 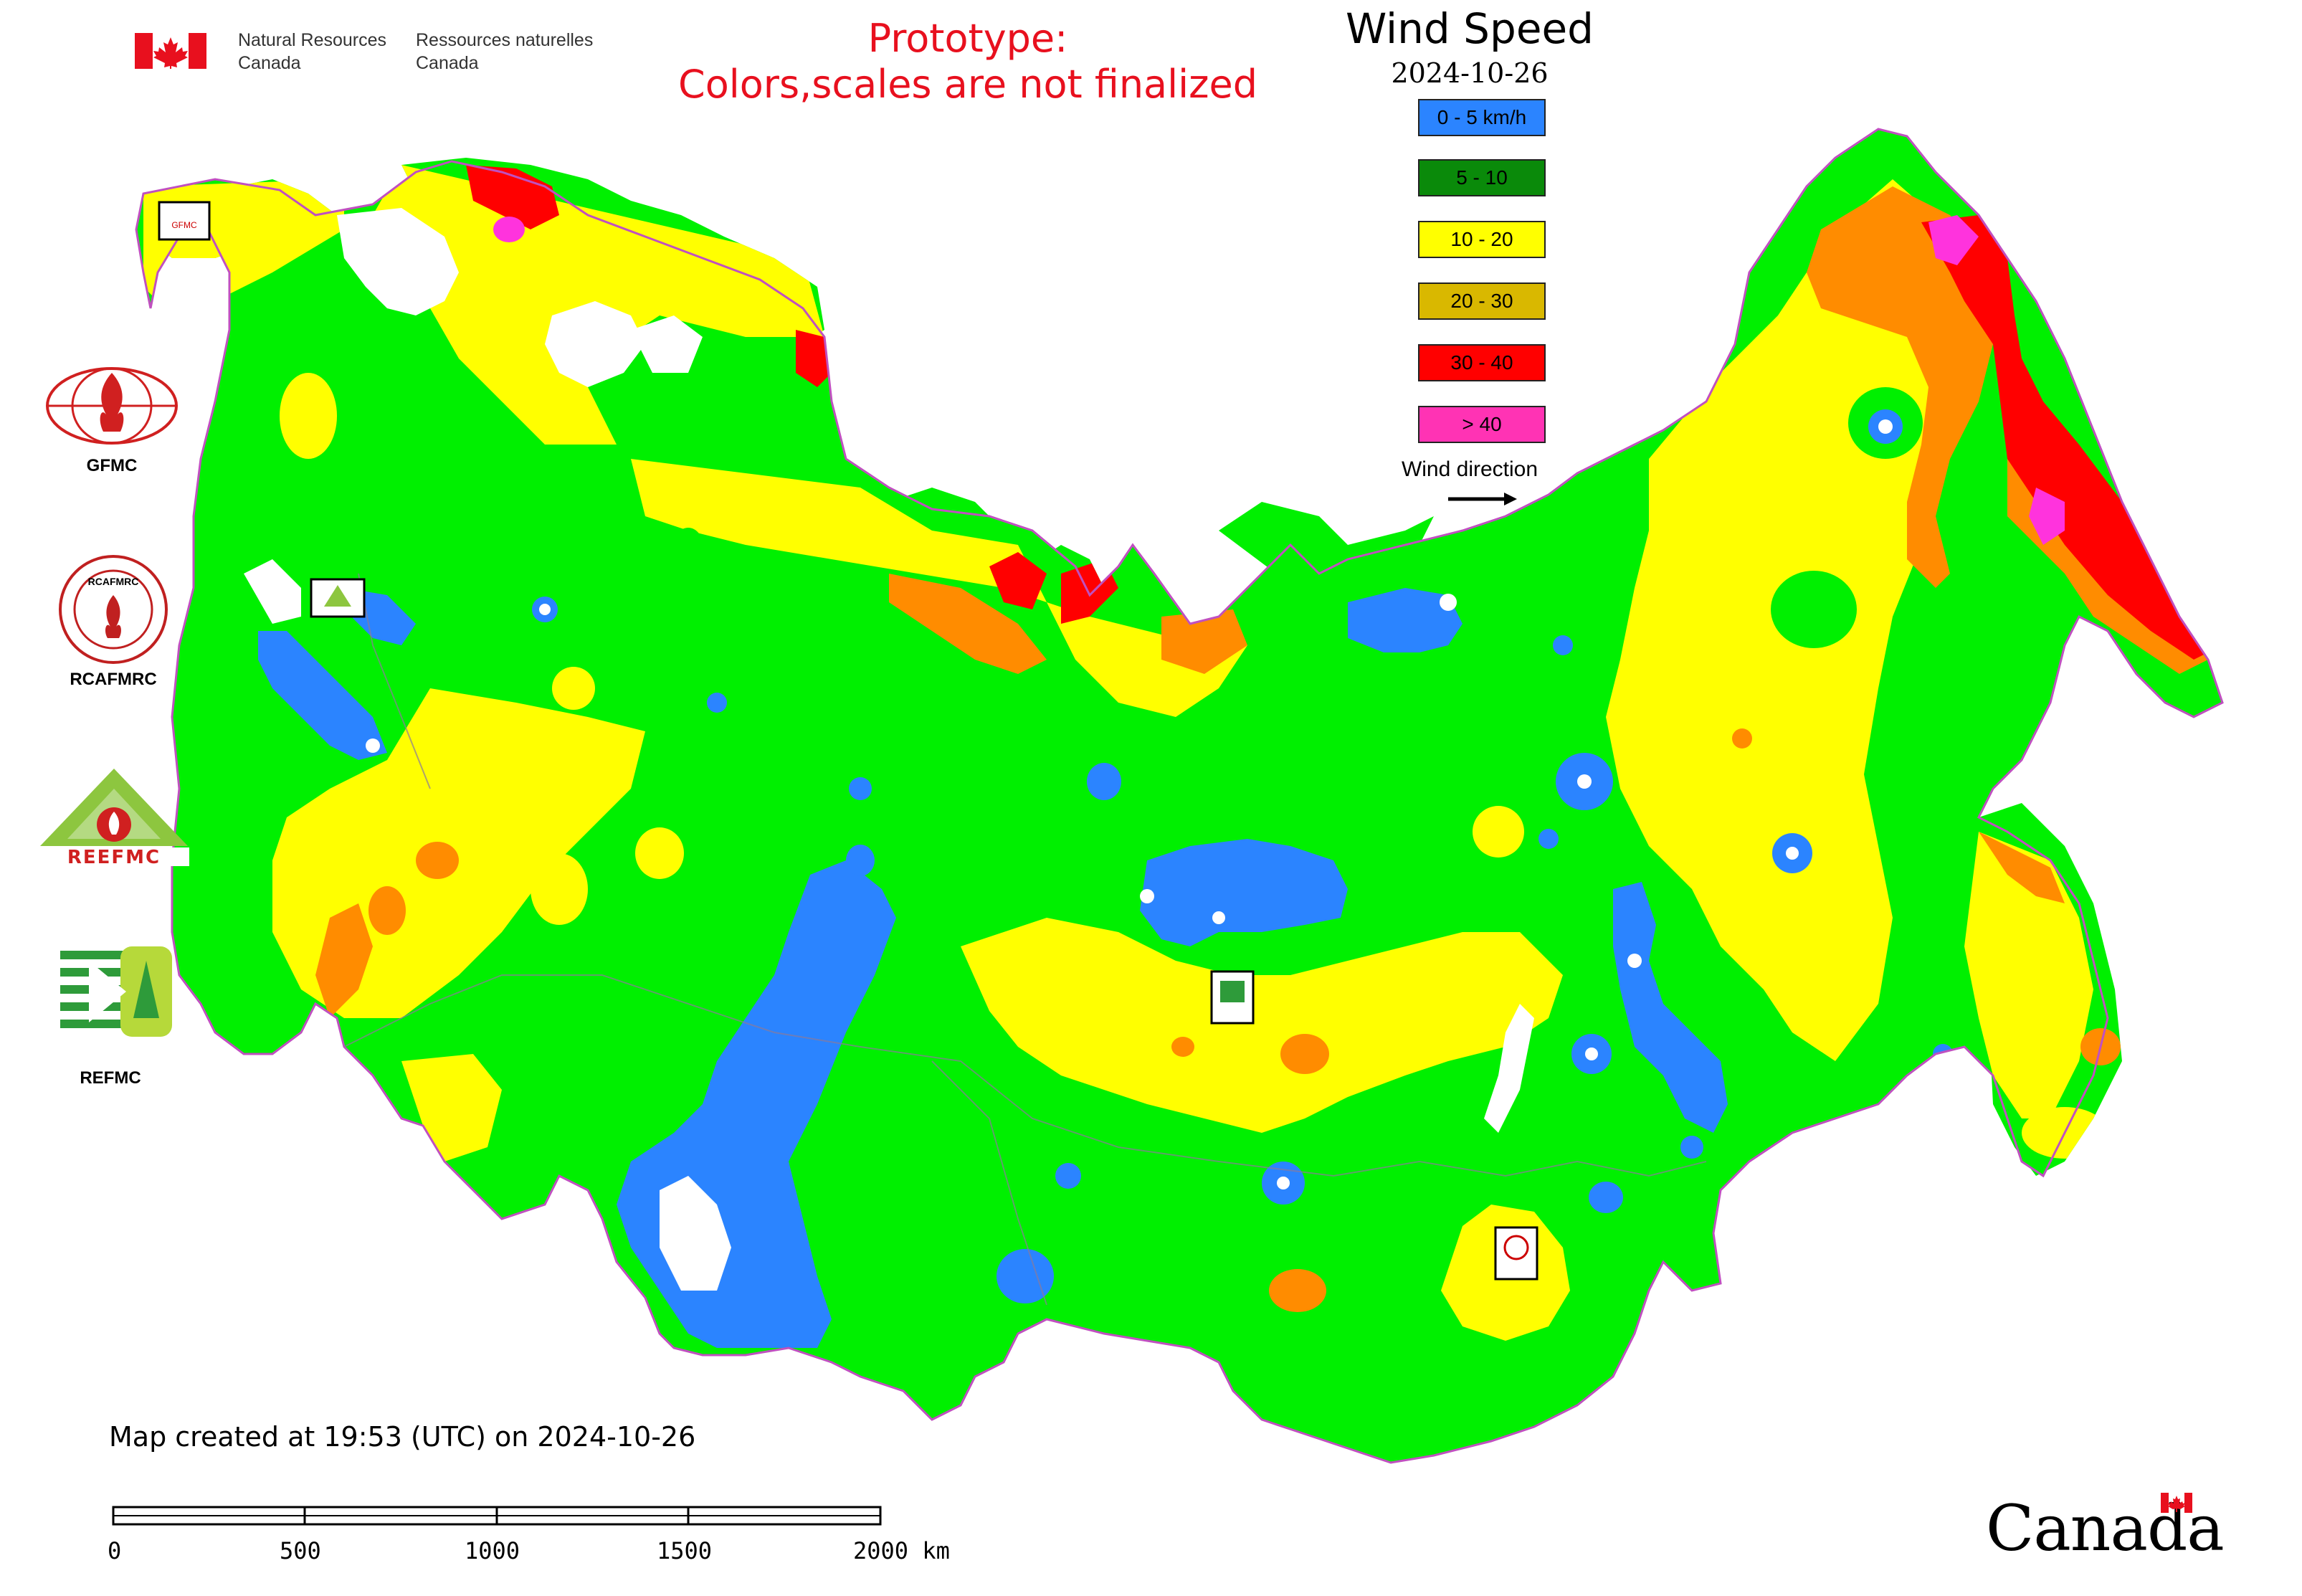 What do you see at coordinates (968, 84) in the screenshot?
I see `prototype-line2: Colors,scales are not finalized` at bounding box center [968, 84].